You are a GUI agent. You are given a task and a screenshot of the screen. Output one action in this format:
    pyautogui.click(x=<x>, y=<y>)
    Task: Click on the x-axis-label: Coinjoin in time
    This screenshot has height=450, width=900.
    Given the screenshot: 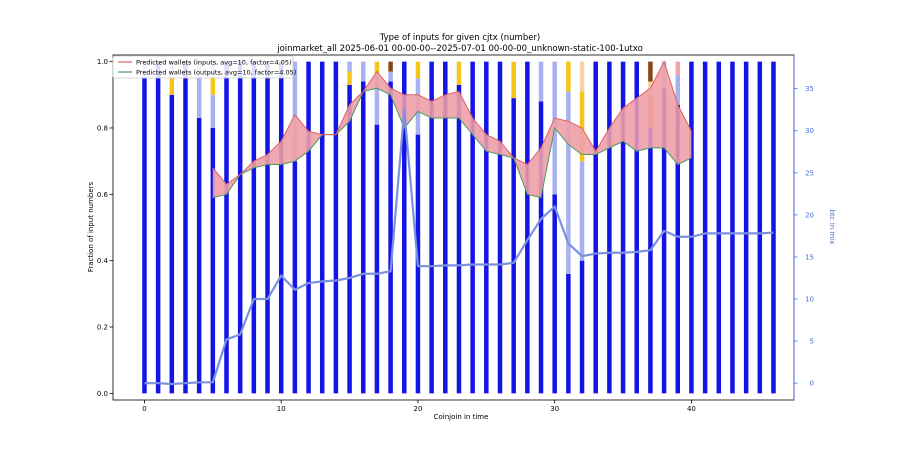 What is the action you would take?
    pyautogui.click(x=461, y=417)
    